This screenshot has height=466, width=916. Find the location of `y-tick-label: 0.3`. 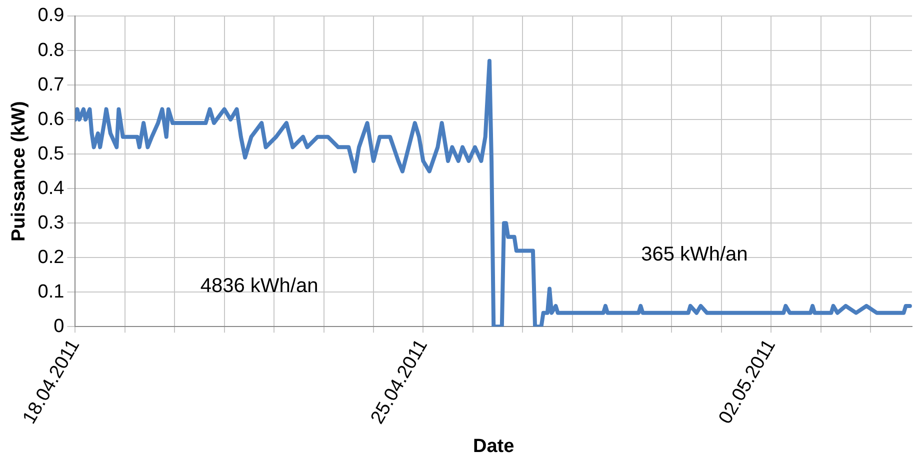

y-tick-label: 0.3 is located at coordinates (51, 223).